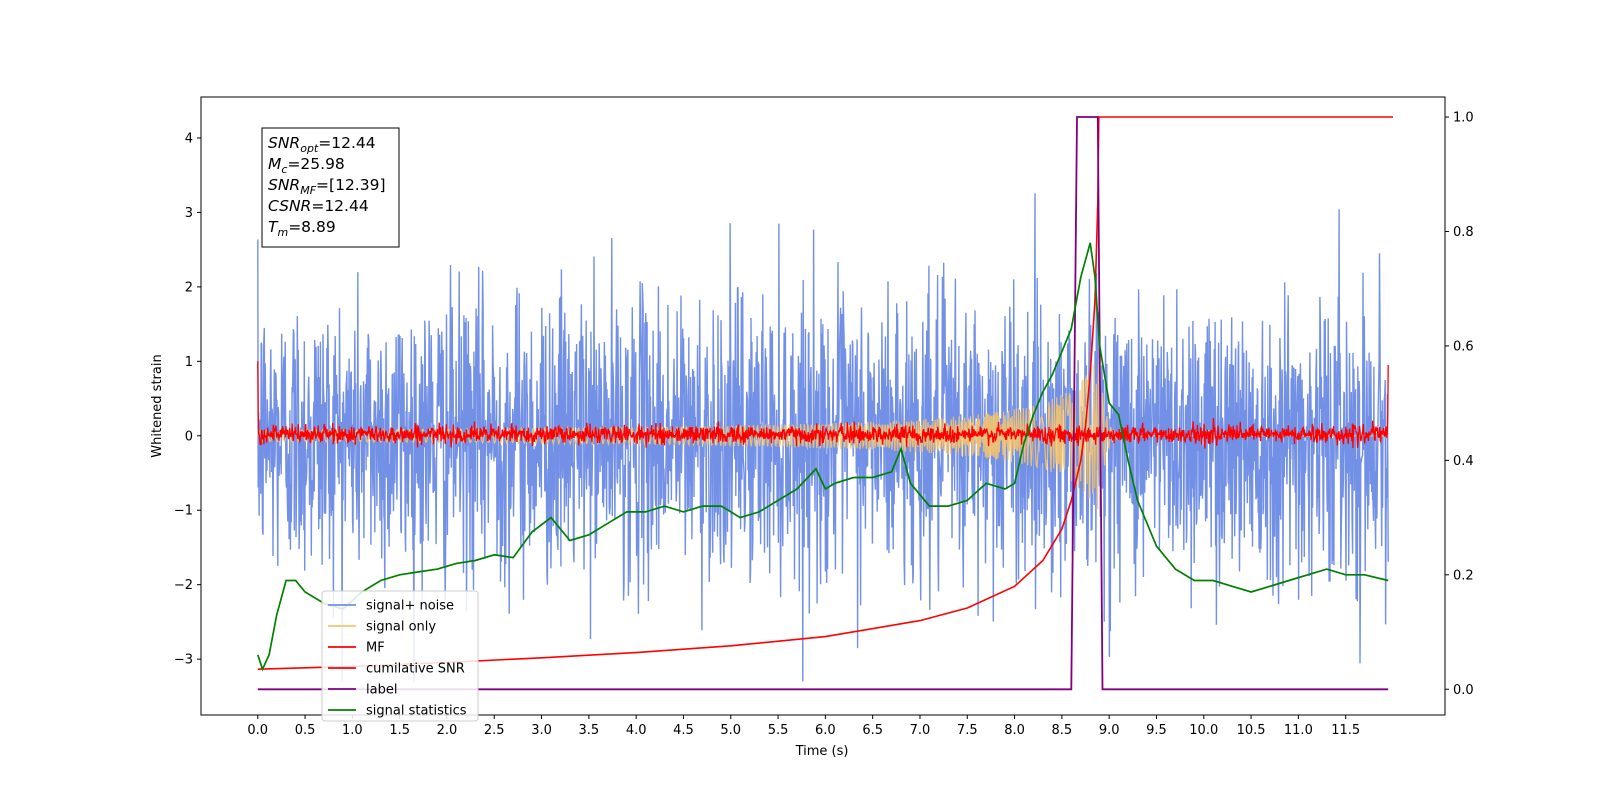  I want to click on stats-annotation-line: SNRMF=[12.39], so click(327, 186).